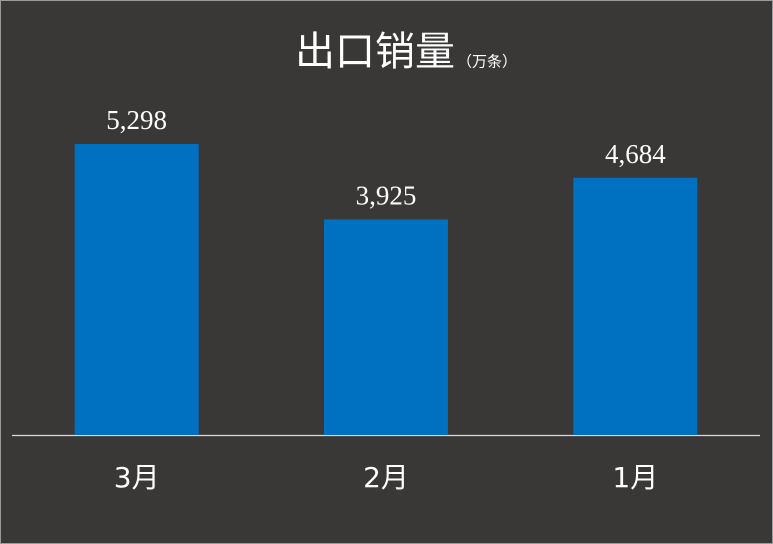  I want to click on x-tick-label: 1月, so click(635, 477).